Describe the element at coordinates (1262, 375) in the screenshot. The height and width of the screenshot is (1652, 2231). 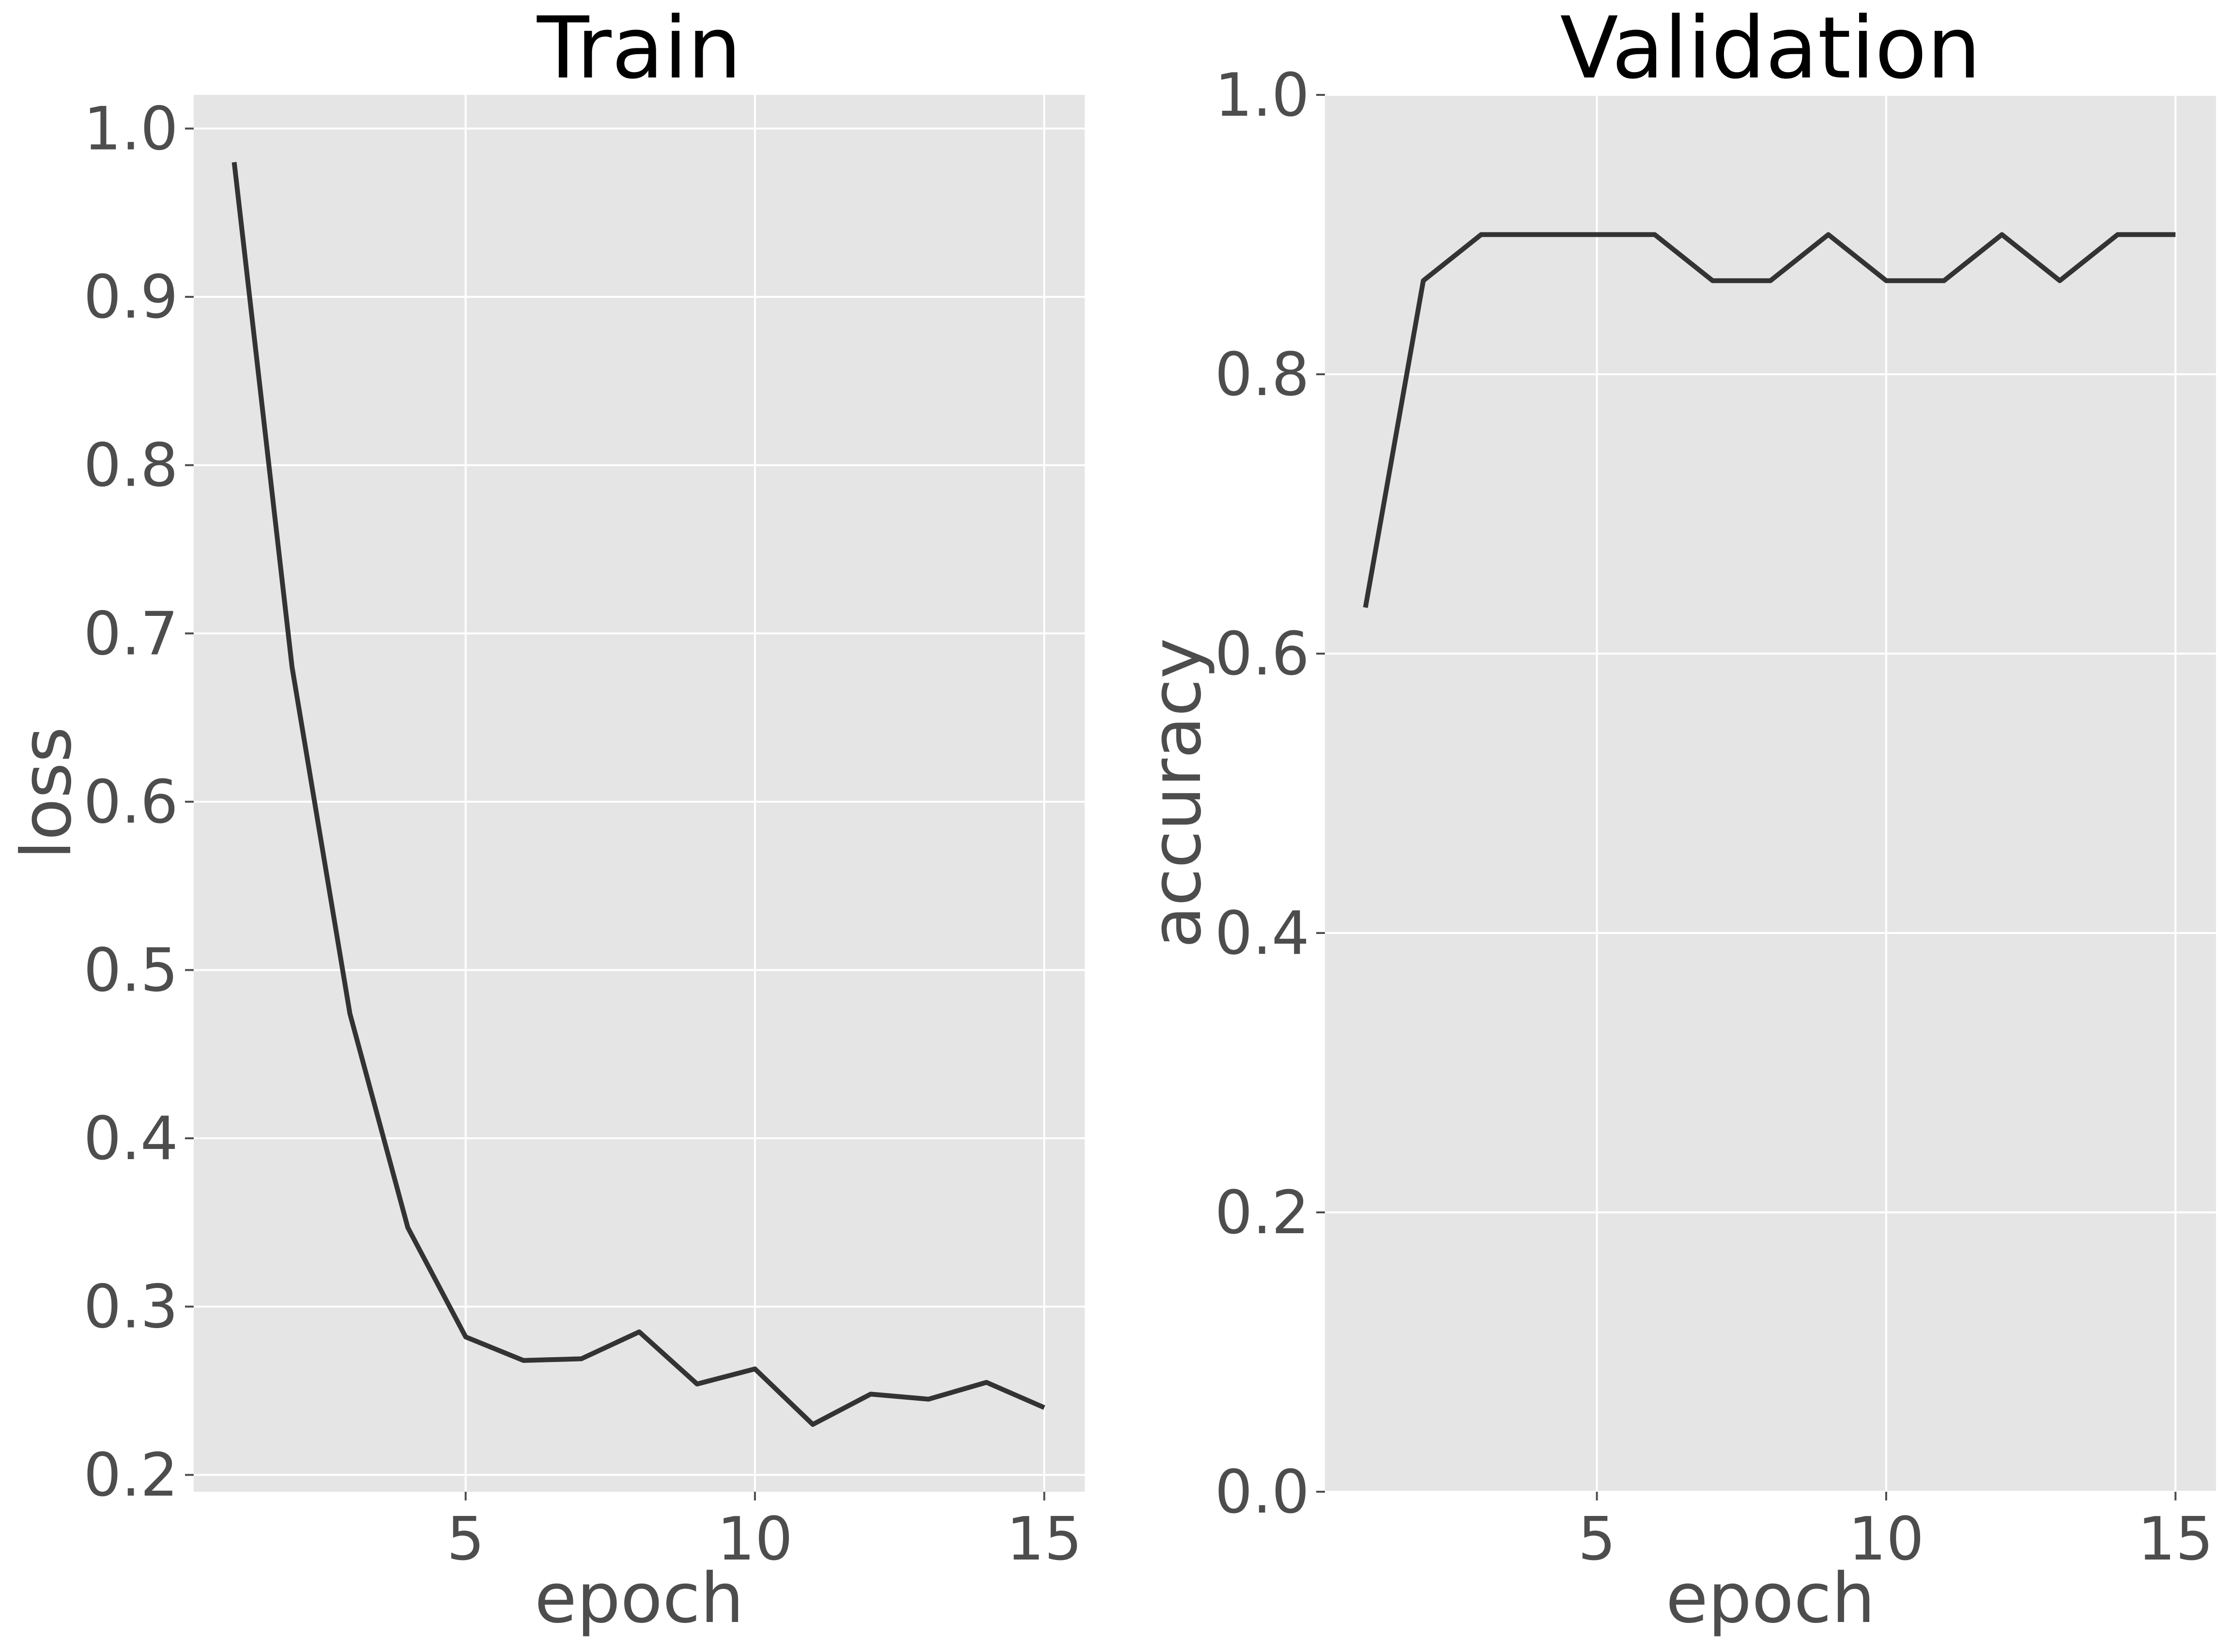
I see `validation-y-tick-label: 0.8` at that location.